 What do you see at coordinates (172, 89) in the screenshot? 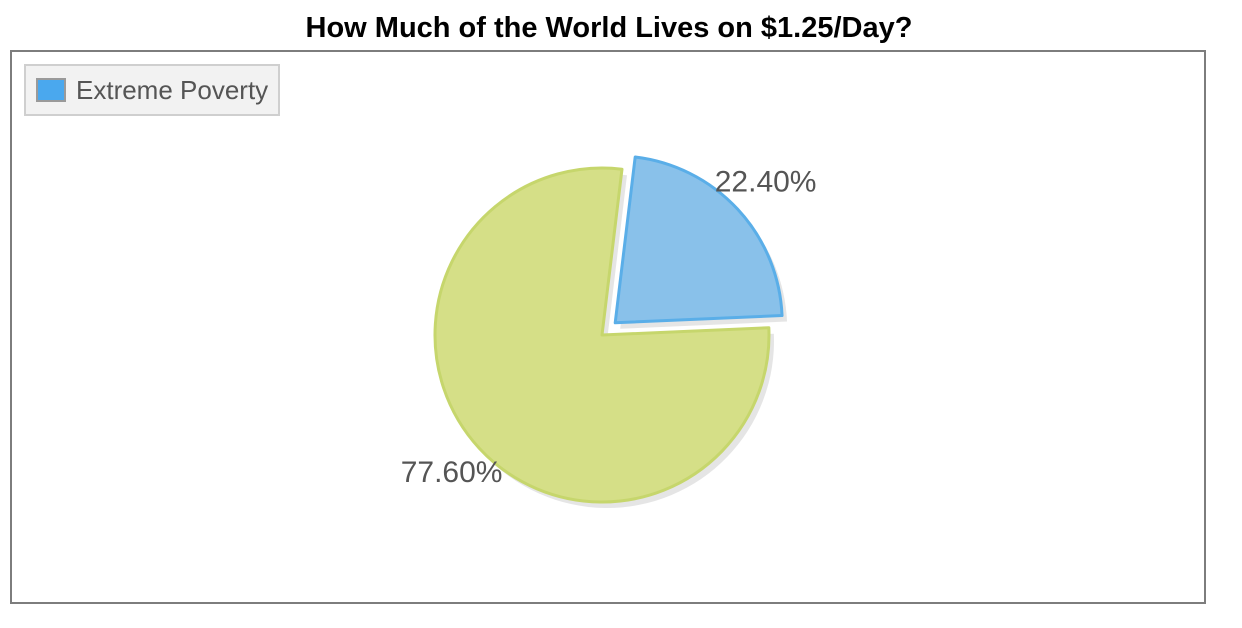
I see `legend-label-extreme-poverty: Extreme Poverty` at bounding box center [172, 89].